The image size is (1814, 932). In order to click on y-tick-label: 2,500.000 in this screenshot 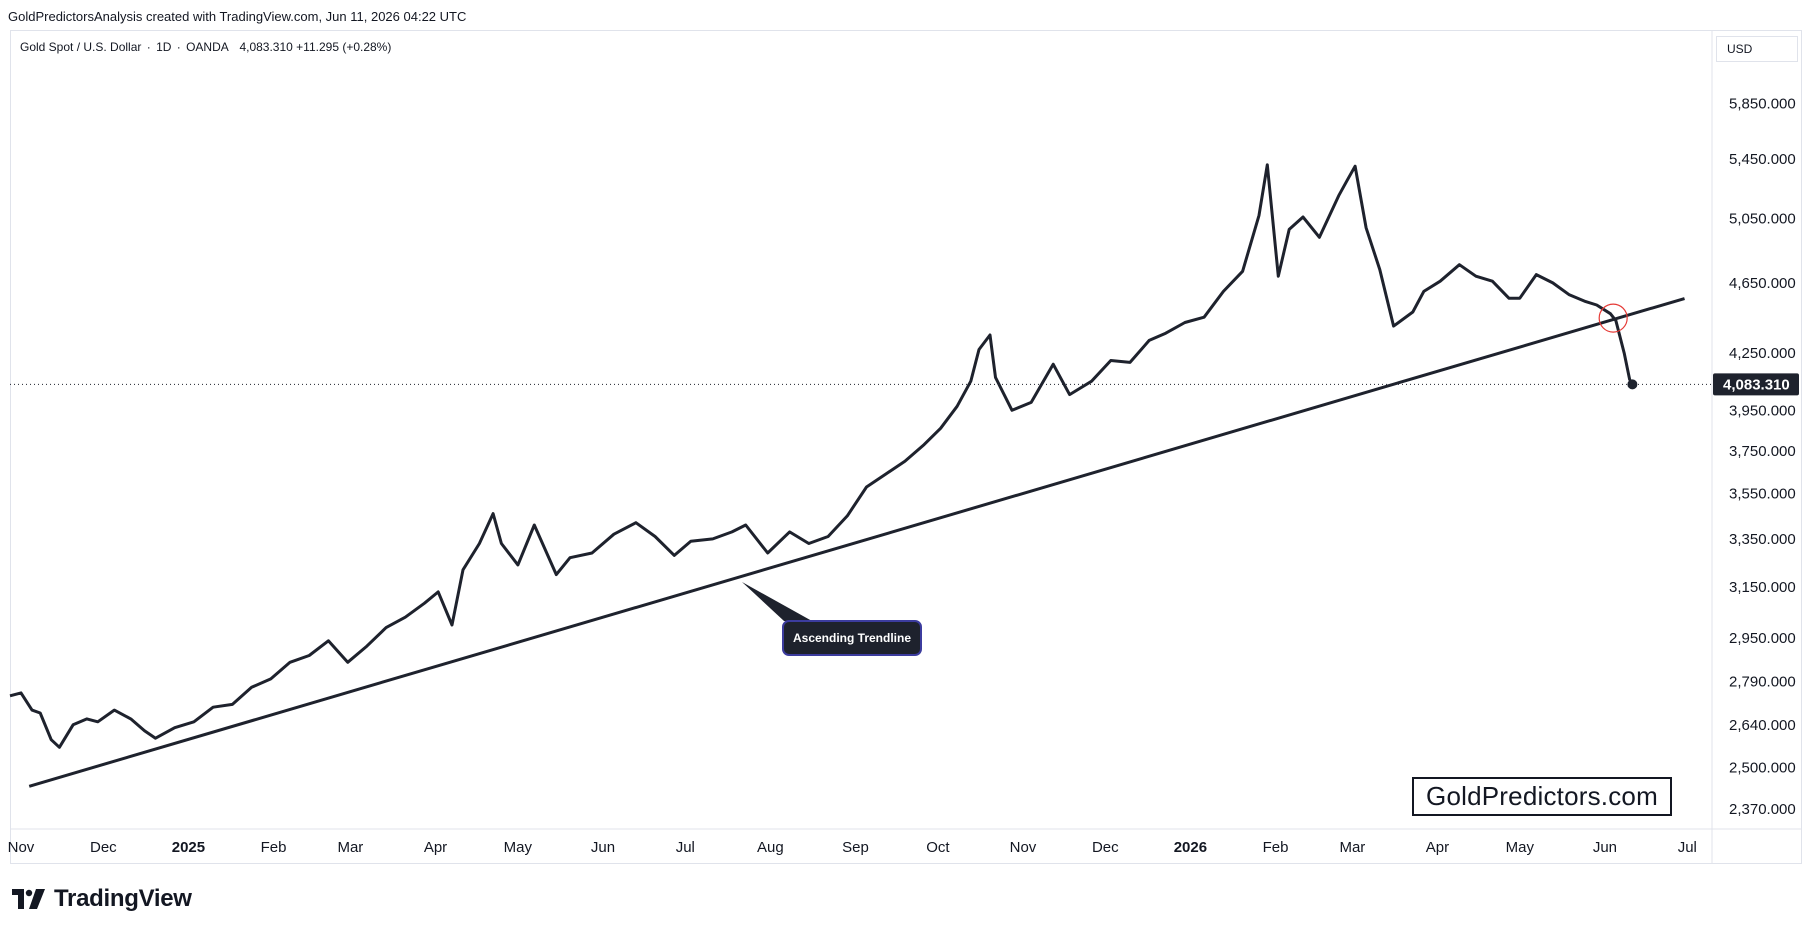, I will do `click(1762, 767)`.